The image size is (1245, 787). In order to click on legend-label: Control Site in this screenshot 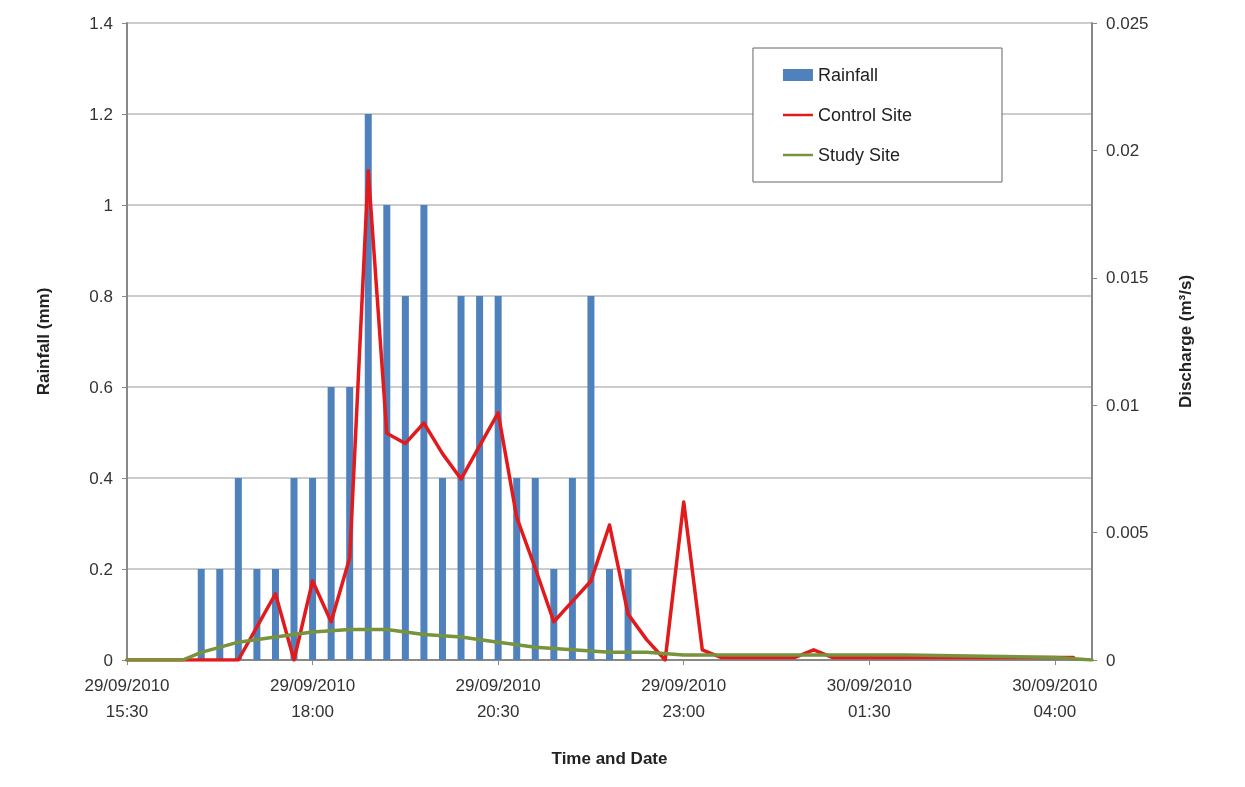, I will do `click(864, 115)`.